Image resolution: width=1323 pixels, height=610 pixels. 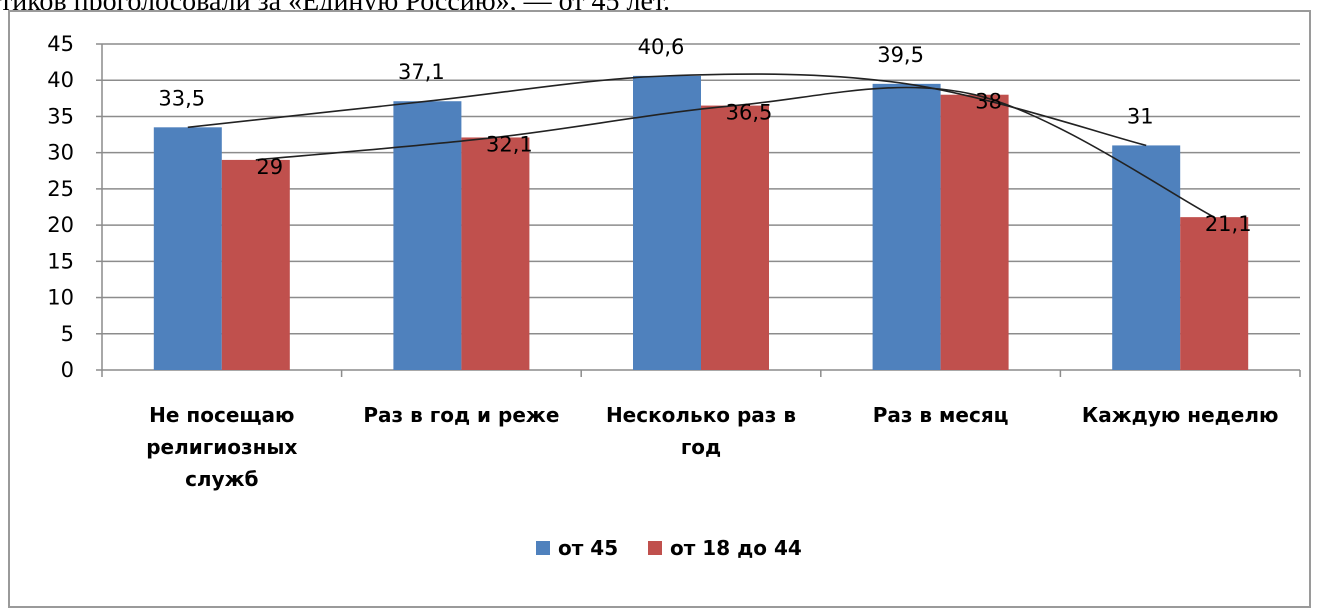 I want to click on data-label: 32,1, so click(x=509, y=144).